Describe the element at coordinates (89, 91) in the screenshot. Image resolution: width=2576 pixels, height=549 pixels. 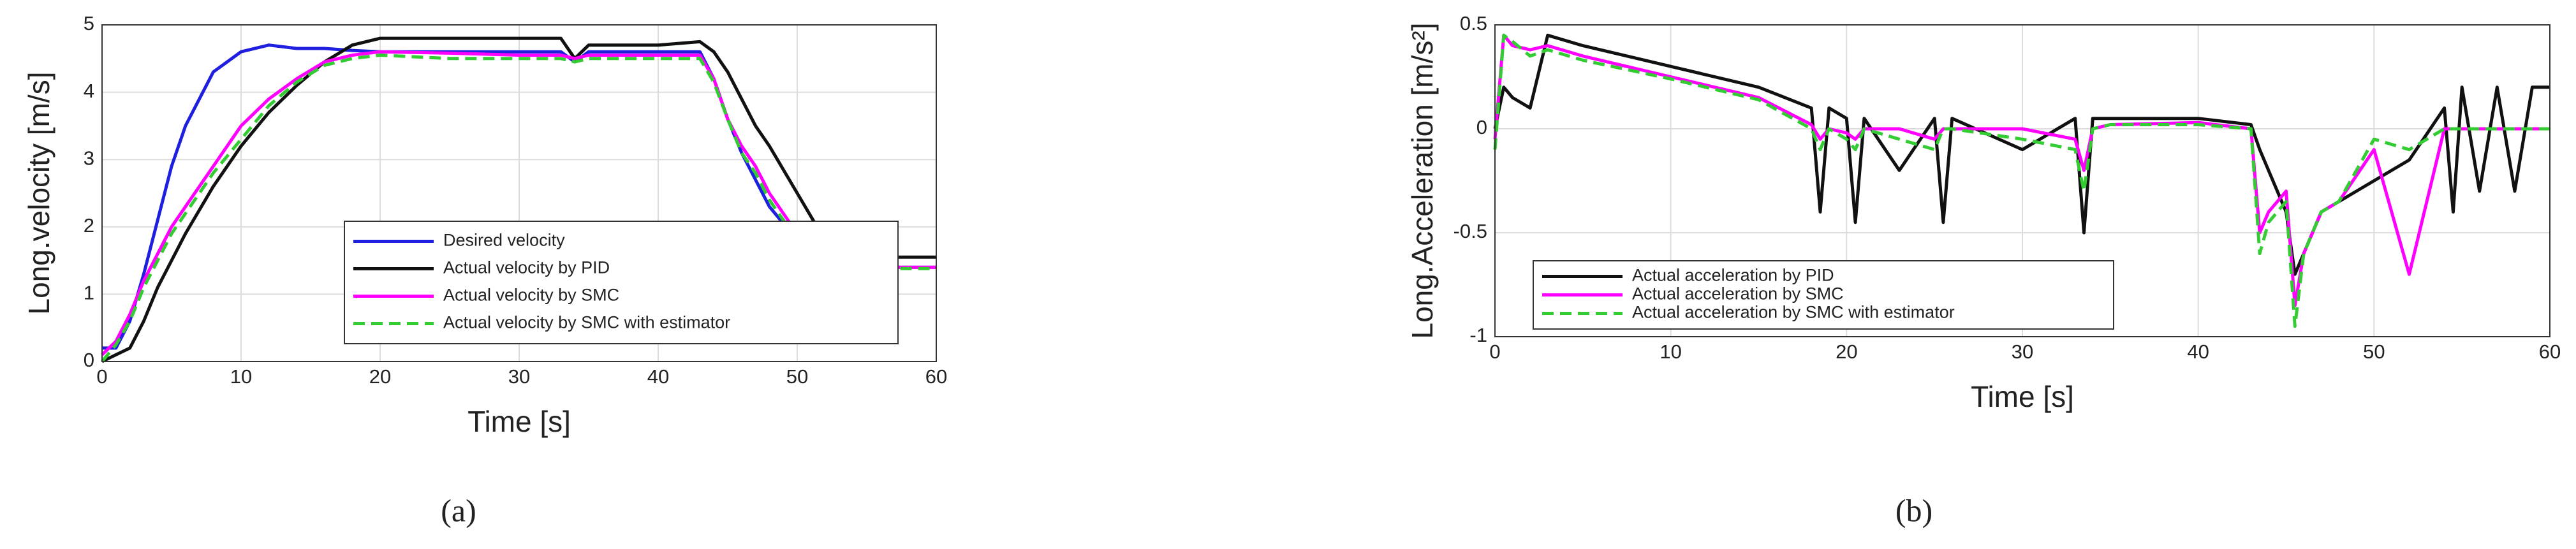
I see `y-tick-label: 4` at that location.